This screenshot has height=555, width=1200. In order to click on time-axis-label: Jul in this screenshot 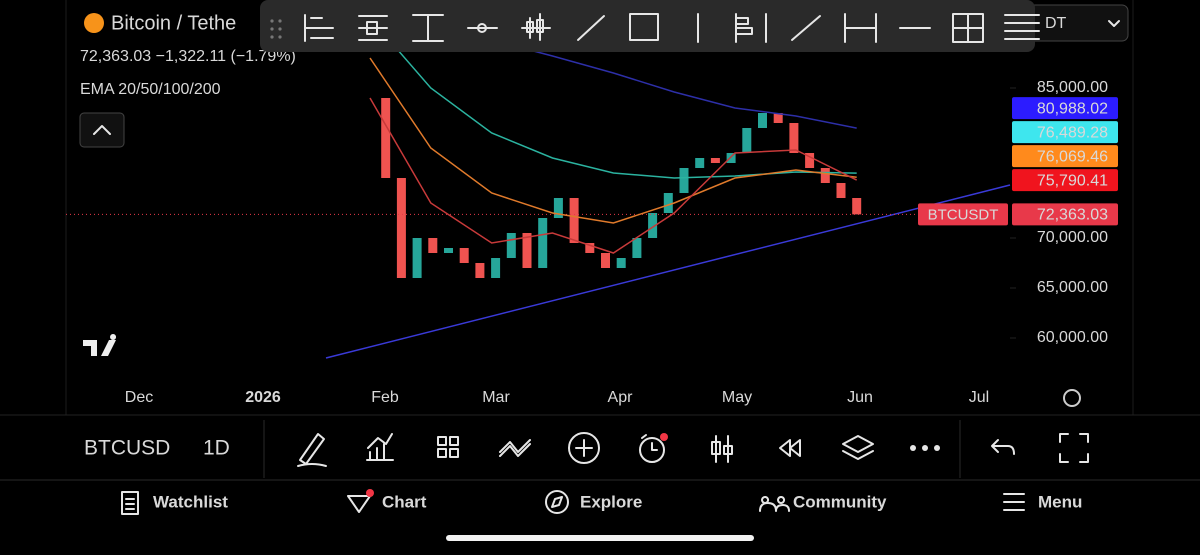, I will do `click(979, 397)`.